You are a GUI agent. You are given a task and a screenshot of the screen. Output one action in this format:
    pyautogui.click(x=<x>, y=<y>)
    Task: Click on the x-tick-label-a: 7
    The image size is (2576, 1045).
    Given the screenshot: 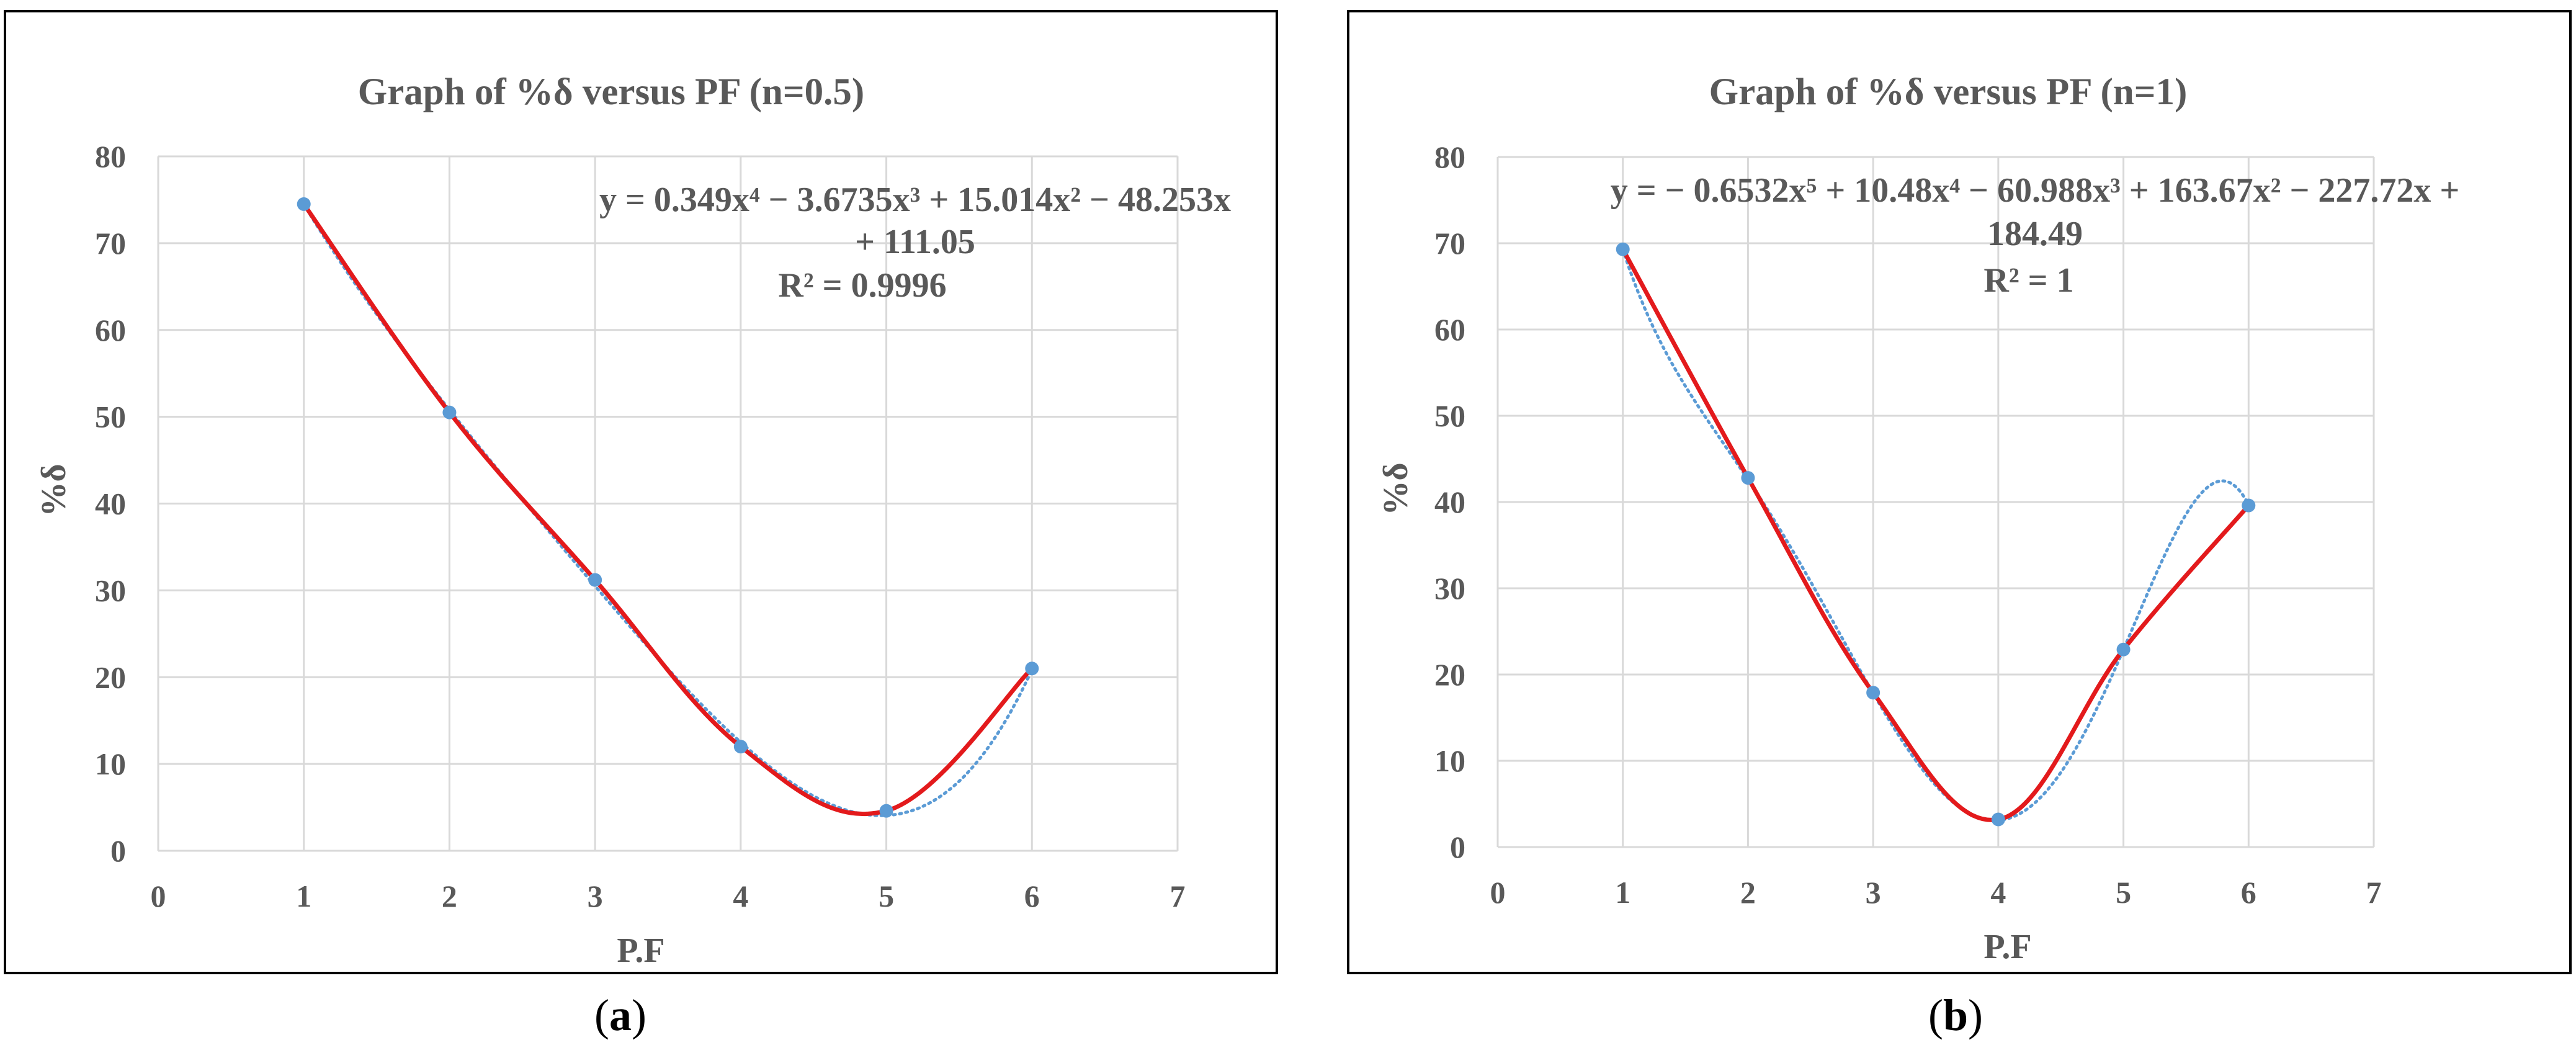 What is the action you would take?
    pyautogui.click(x=1178, y=896)
    